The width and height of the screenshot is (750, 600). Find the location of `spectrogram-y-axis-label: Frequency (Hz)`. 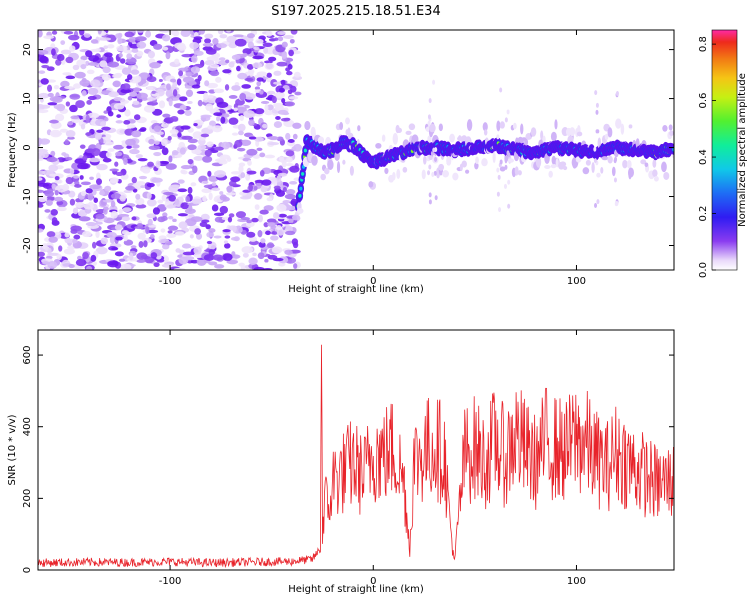

spectrogram-y-axis-label: Frequency (Hz) is located at coordinates (12, 150).